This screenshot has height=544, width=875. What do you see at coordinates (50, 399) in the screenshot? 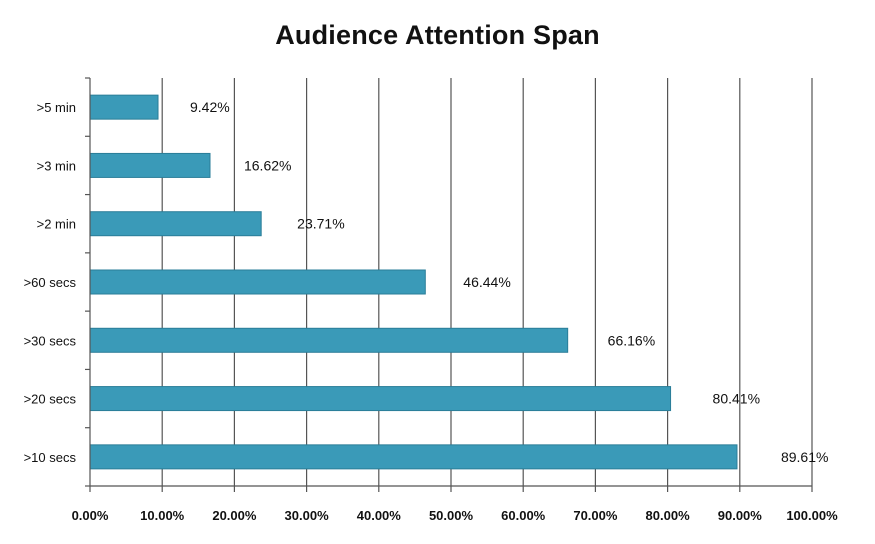
I see `category-label: >20 secs` at bounding box center [50, 399].